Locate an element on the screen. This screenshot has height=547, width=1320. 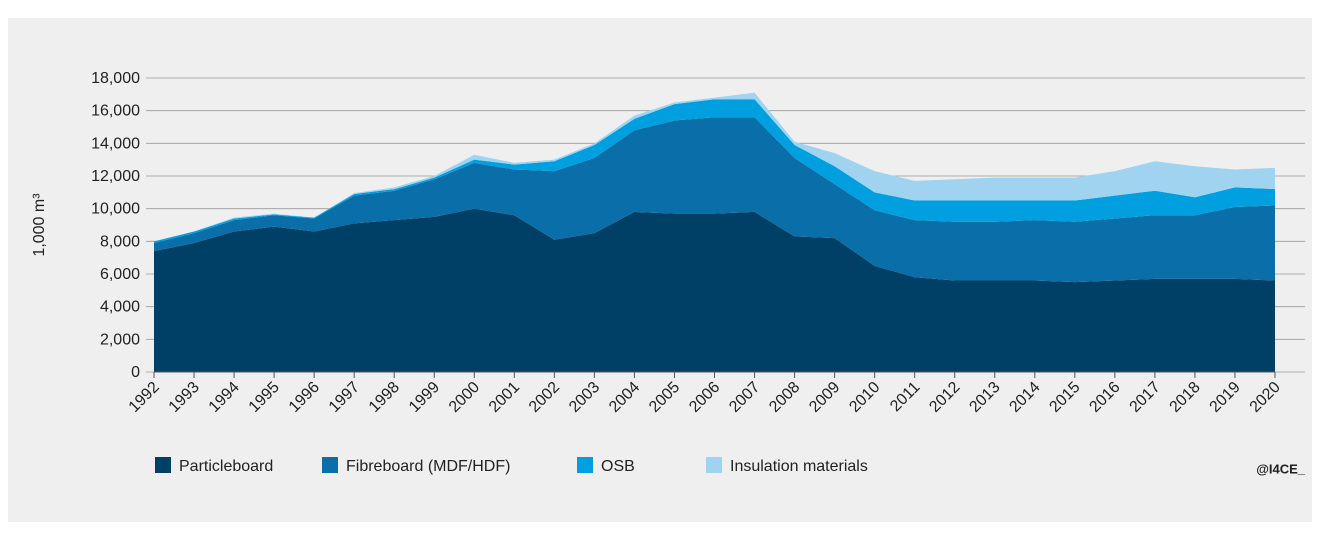
y-tick-label: 10,000 is located at coordinates (115, 209).